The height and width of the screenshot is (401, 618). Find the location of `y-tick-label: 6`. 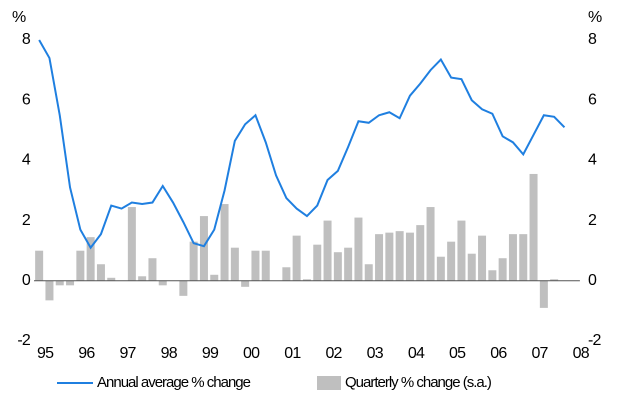

y-tick-label: 6 is located at coordinates (26, 99).